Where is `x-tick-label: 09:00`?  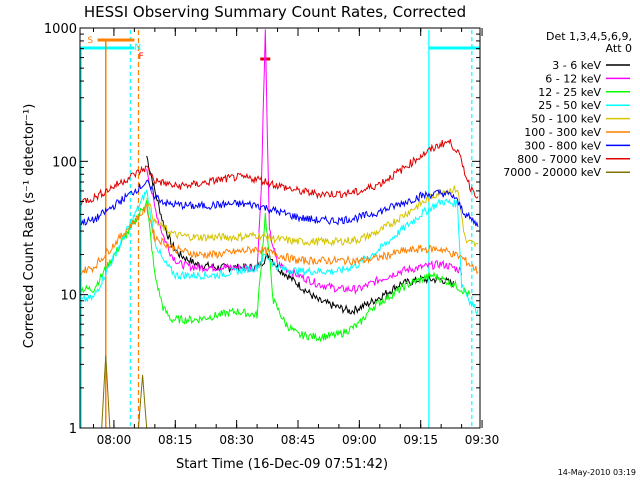 x-tick-label: 09:00 is located at coordinates (359, 440).